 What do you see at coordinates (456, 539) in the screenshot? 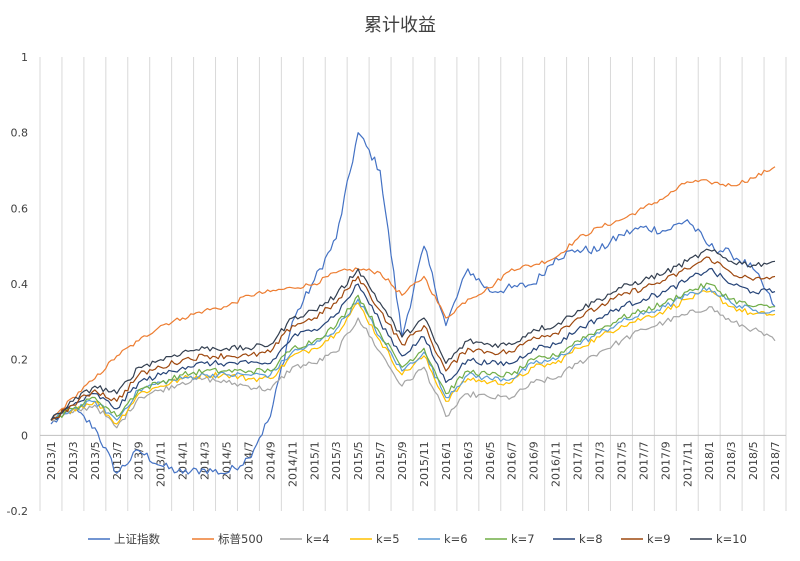
I see `legend-label: k=6` at bounding box center [456, 539].